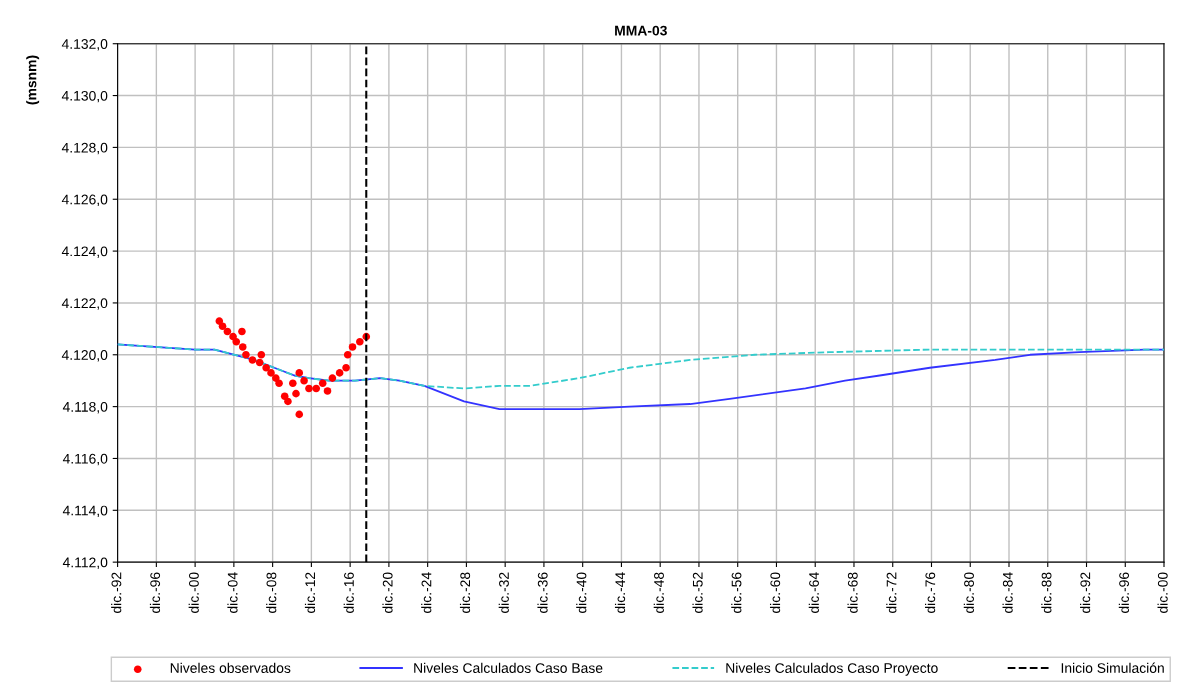 The width and height of the screenshot is (1200, 694). What do you see at coordinates (968, 592) in the screenshot?
I see `x-tick-label: dic.-80` at bounding box center [968, 592].